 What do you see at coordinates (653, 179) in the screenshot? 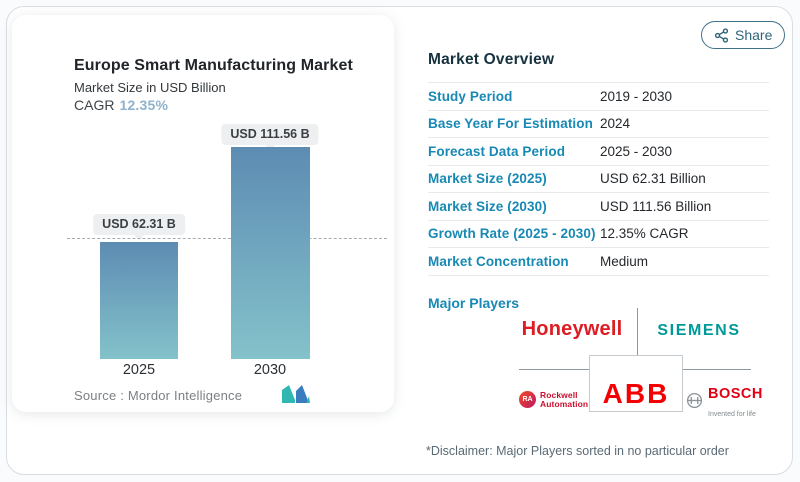
I see `row-value: USD 62.31 Billion` at bounding box center [653, 179].